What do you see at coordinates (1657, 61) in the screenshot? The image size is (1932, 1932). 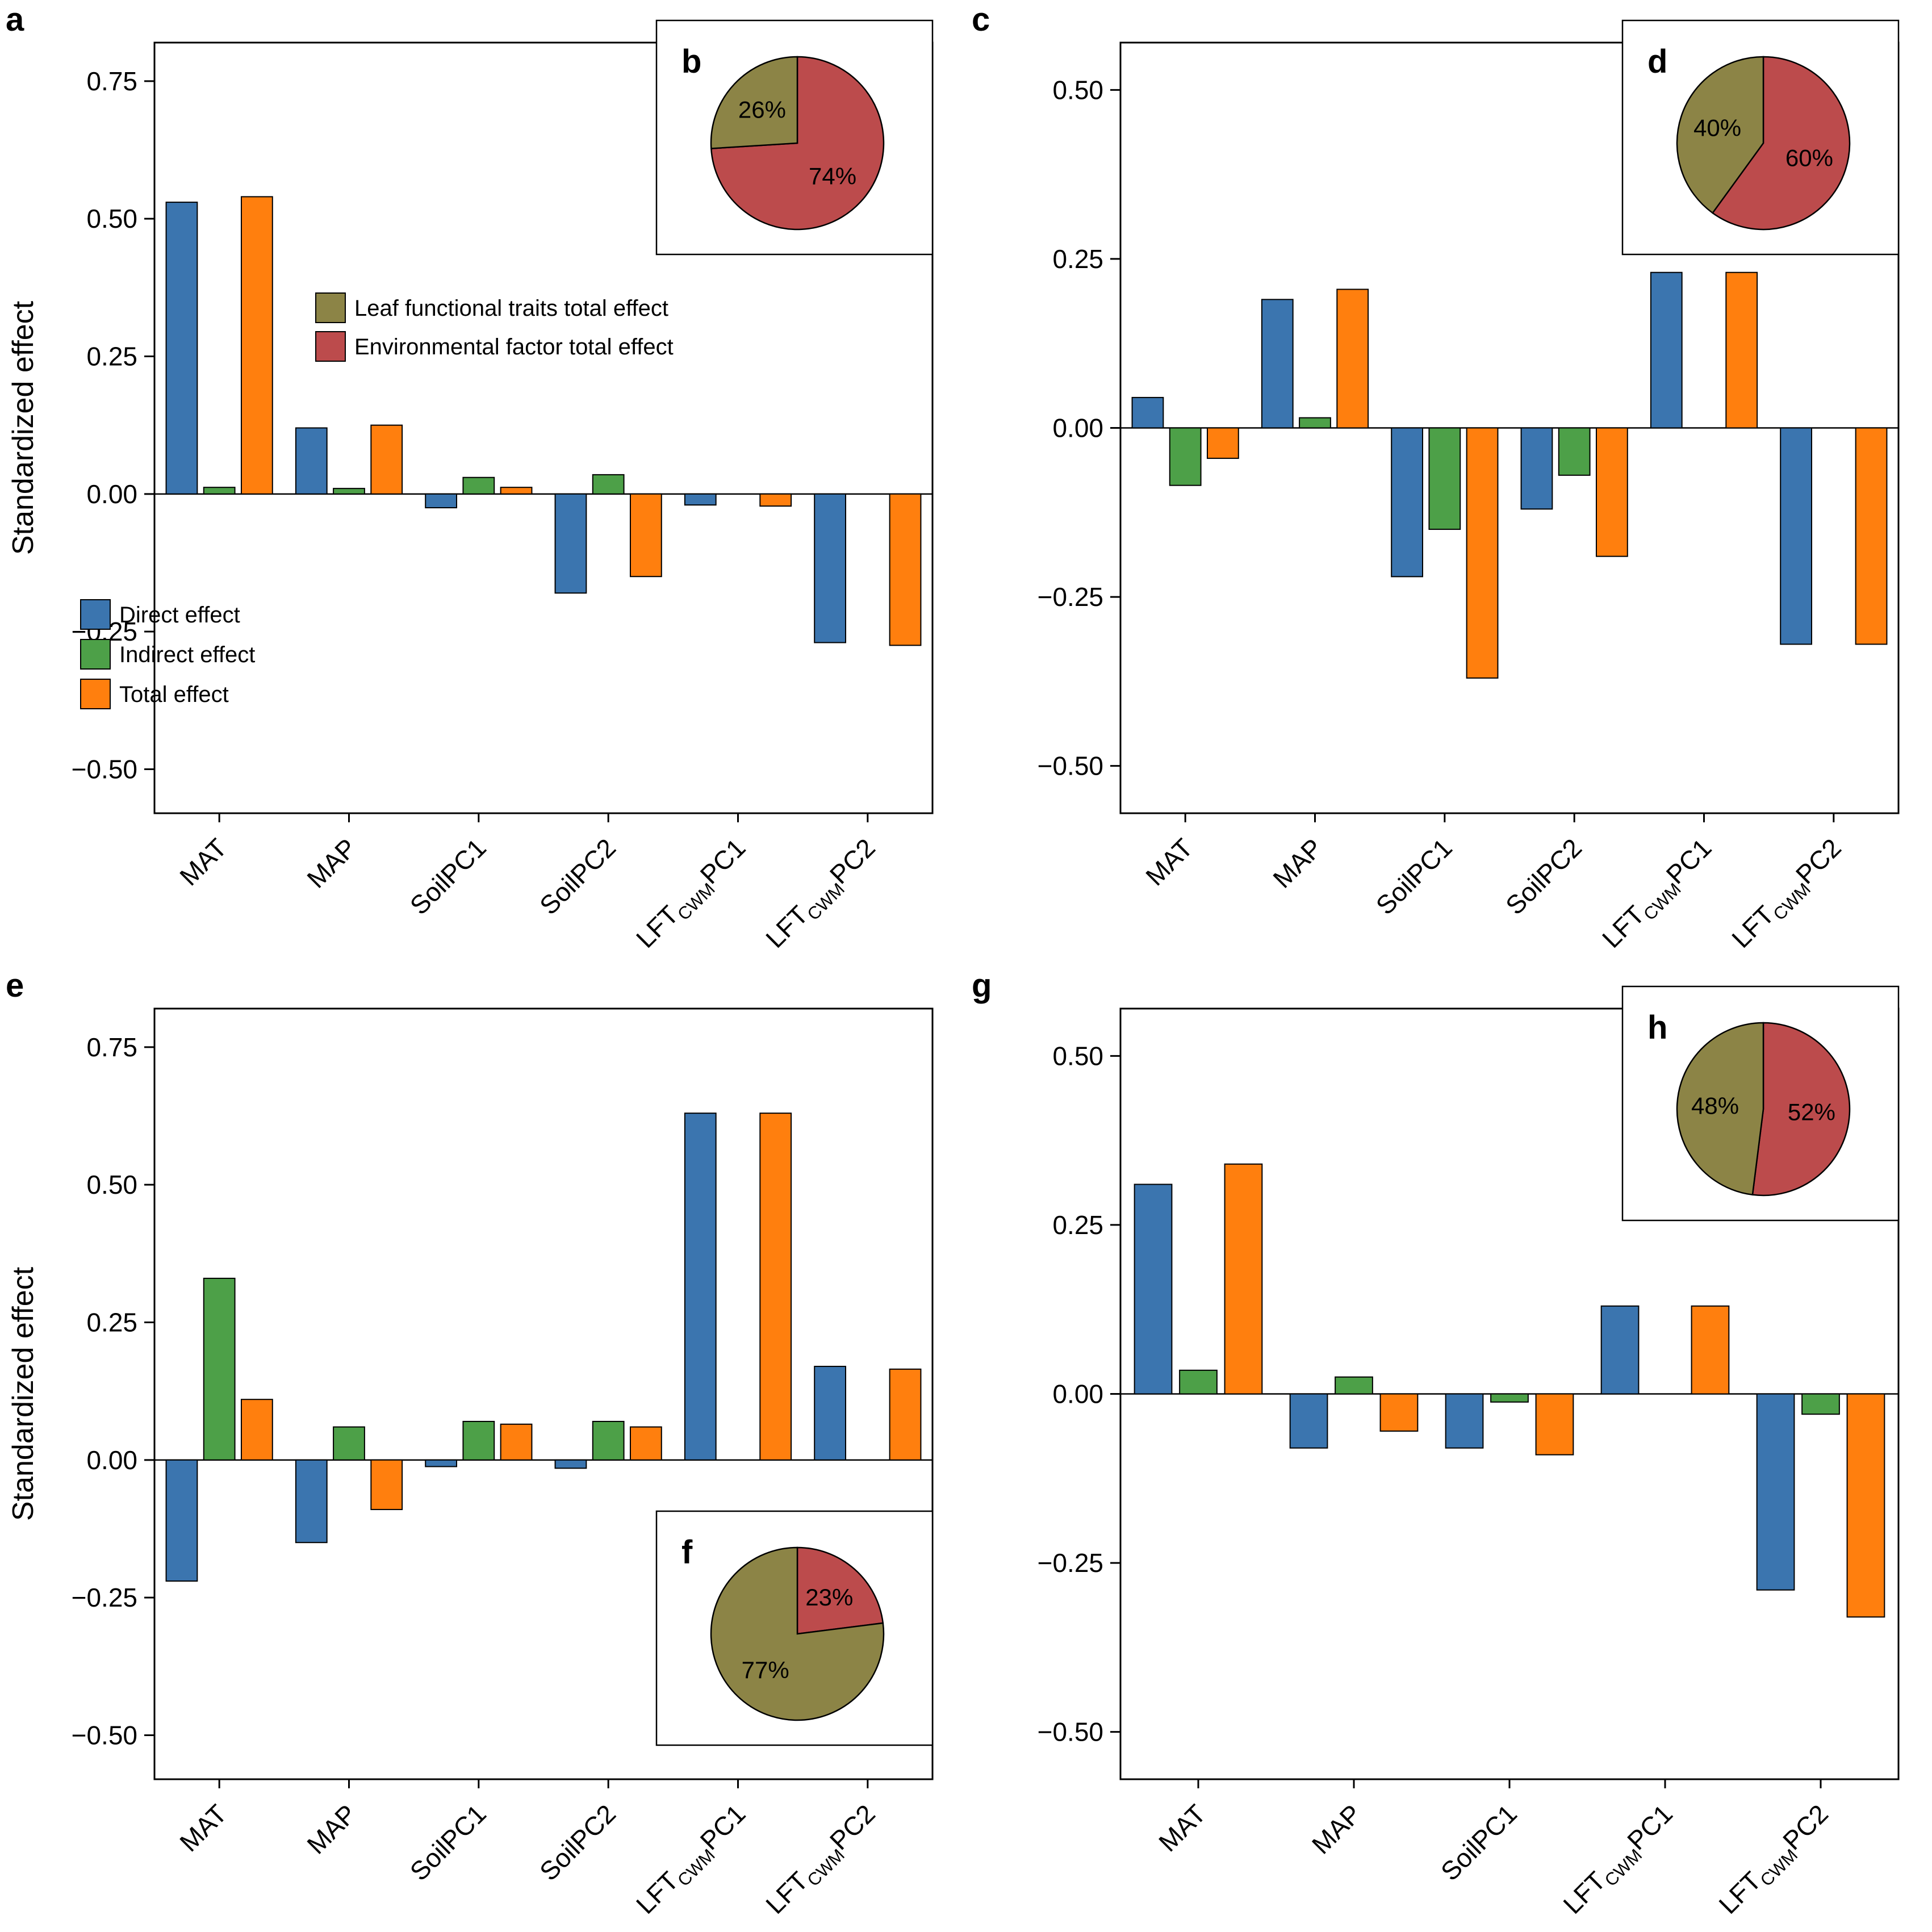 I see `svg-text: d` at bounding box center [1657, 61].